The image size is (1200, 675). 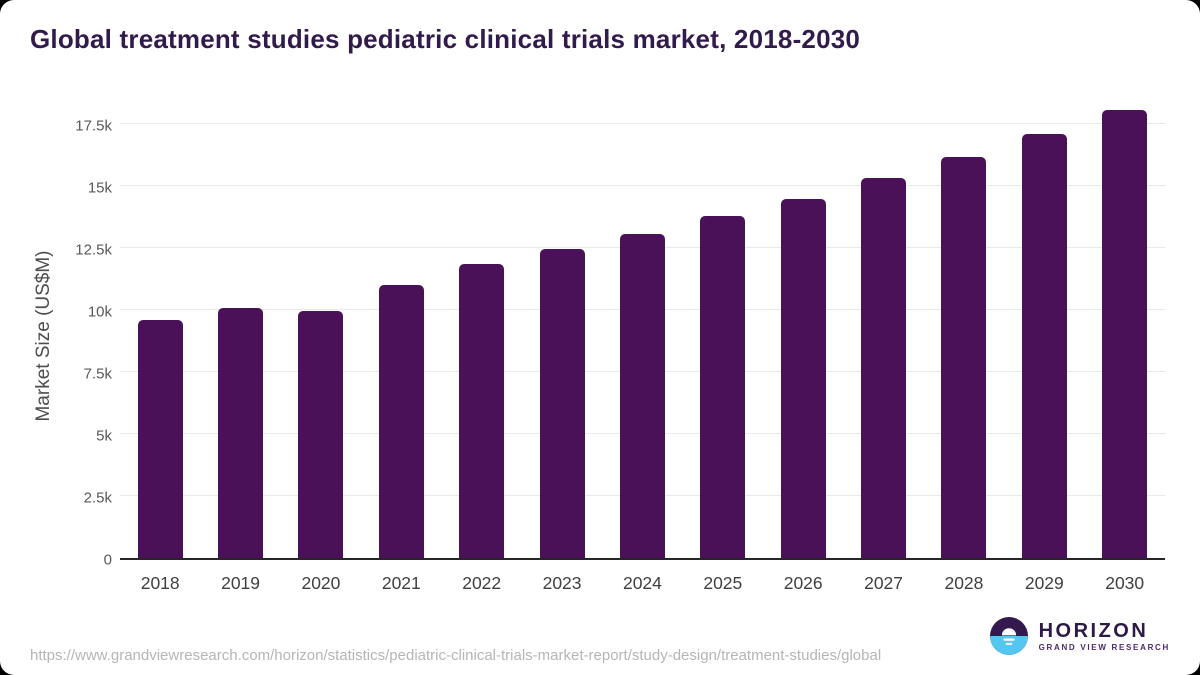 What do you see at coordinates (884, 368) in the screenshot?
I see `bar-2027` at bounding box center [884, 368].